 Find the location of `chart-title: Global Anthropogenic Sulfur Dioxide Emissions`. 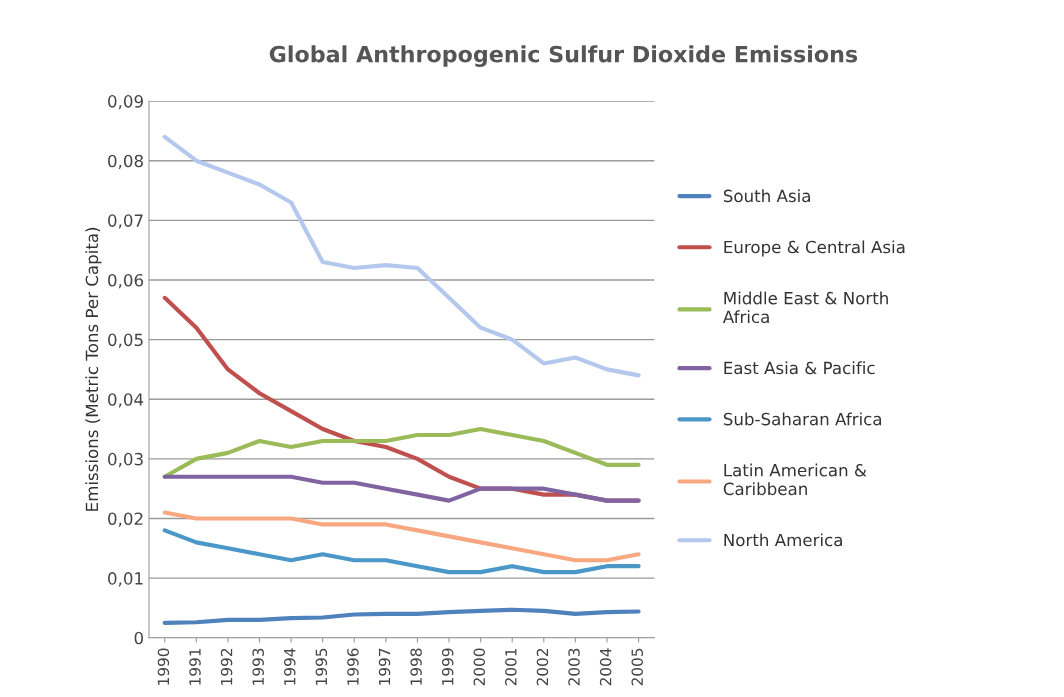

chart-title: Global Anthropogenic Sulfur Dioxide Emissions is located at coordinates (563, 56).